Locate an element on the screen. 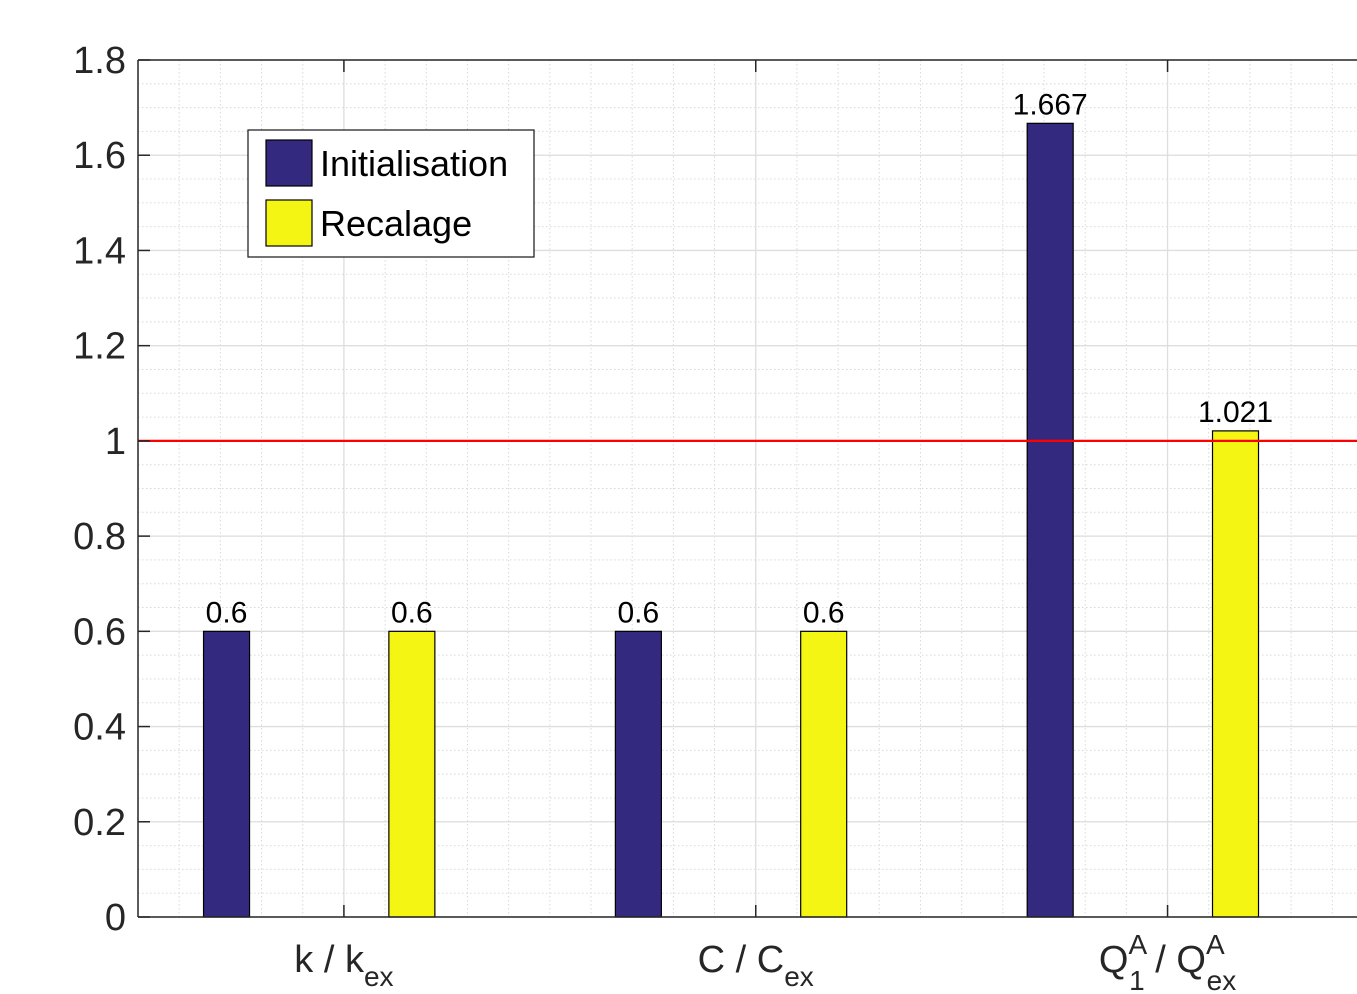  legend-swatch-initialisation is located at coordinates (289, 163).